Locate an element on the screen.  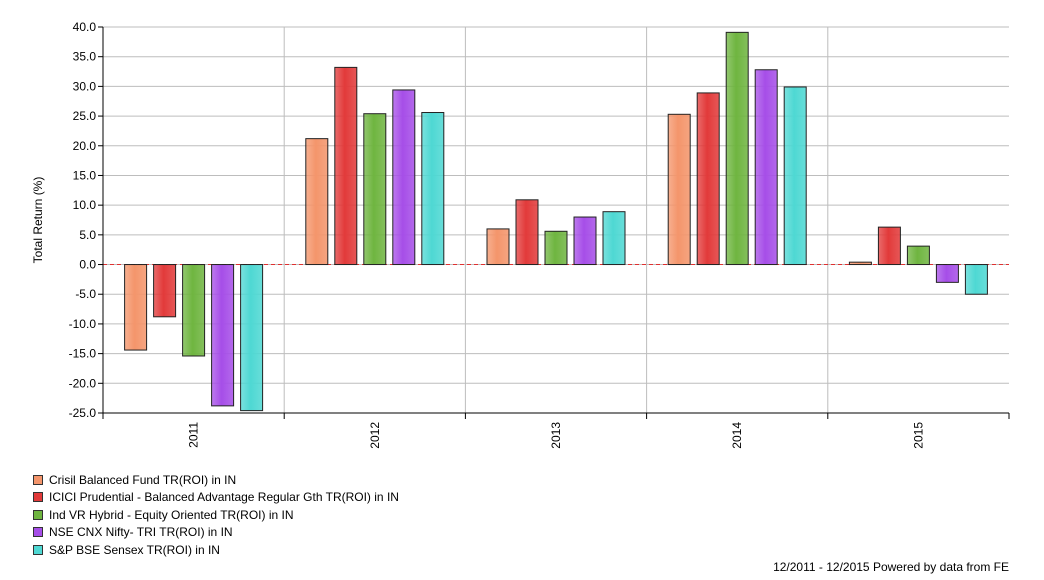
y-tick-label: 5.0 is located at coordinates (87, 235).